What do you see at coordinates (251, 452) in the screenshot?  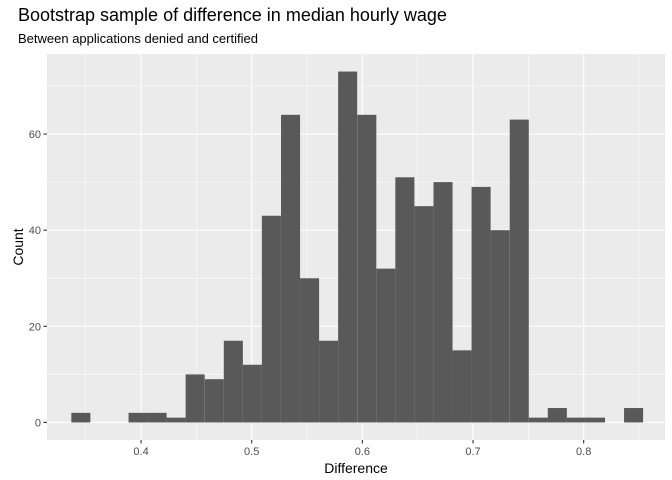 I see `x-tick-label: 0.5` at bounding box center [251, 452].